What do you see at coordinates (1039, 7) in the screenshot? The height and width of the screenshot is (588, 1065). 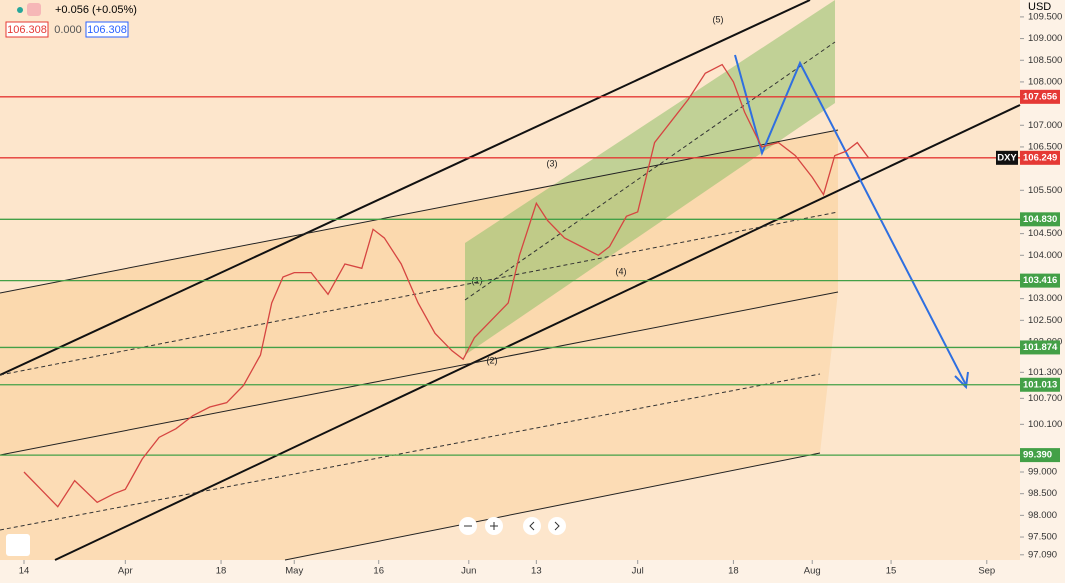 I see `currency: USD` at bounding box center [1039, 7].